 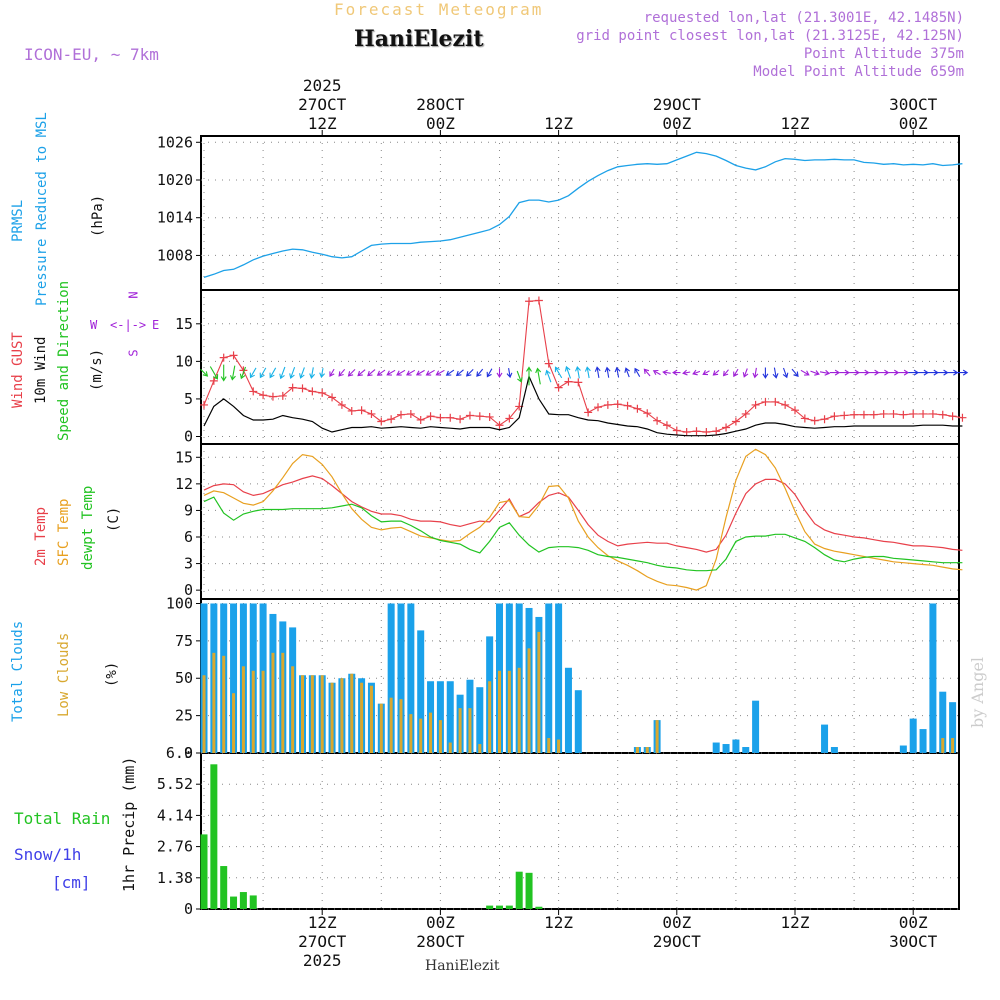 I want to click on y-tick-label: 100, so click(x=179, y=603).